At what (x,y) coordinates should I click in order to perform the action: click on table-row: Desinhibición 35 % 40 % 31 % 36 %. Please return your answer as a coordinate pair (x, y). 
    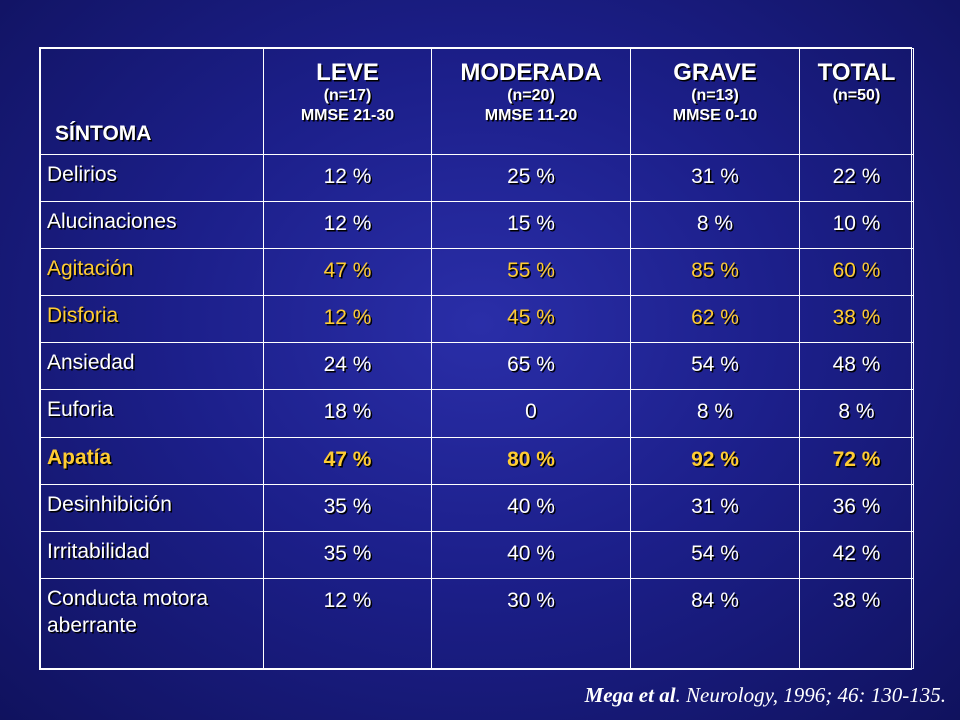
    Looking at the image, I should click on (477, 507).